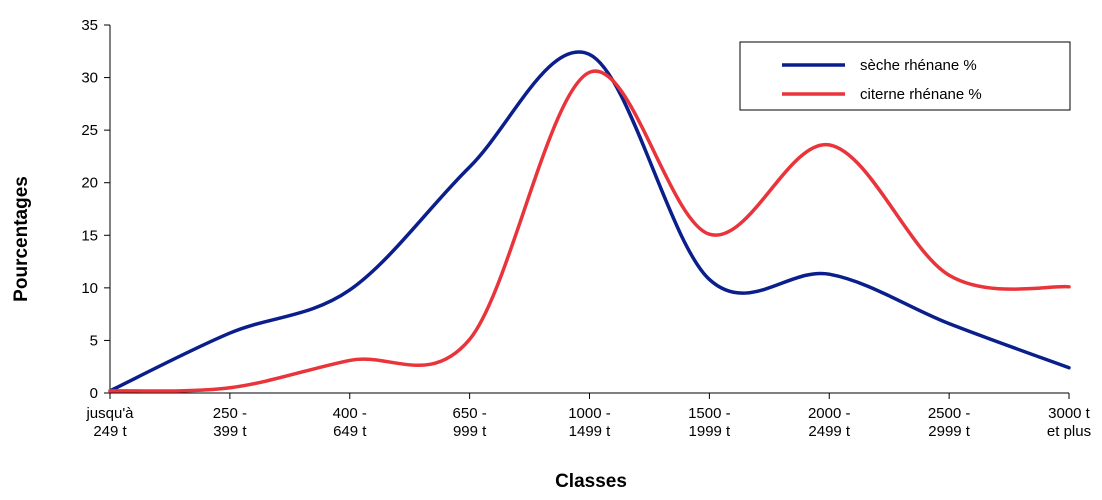 The width and height of the screenshot is (1102, 500). What do you see at coordinates (709, 422) in the screenshot?
I see `x-tick-label: 1500 -1999 t` at bounding box center [709, 422].